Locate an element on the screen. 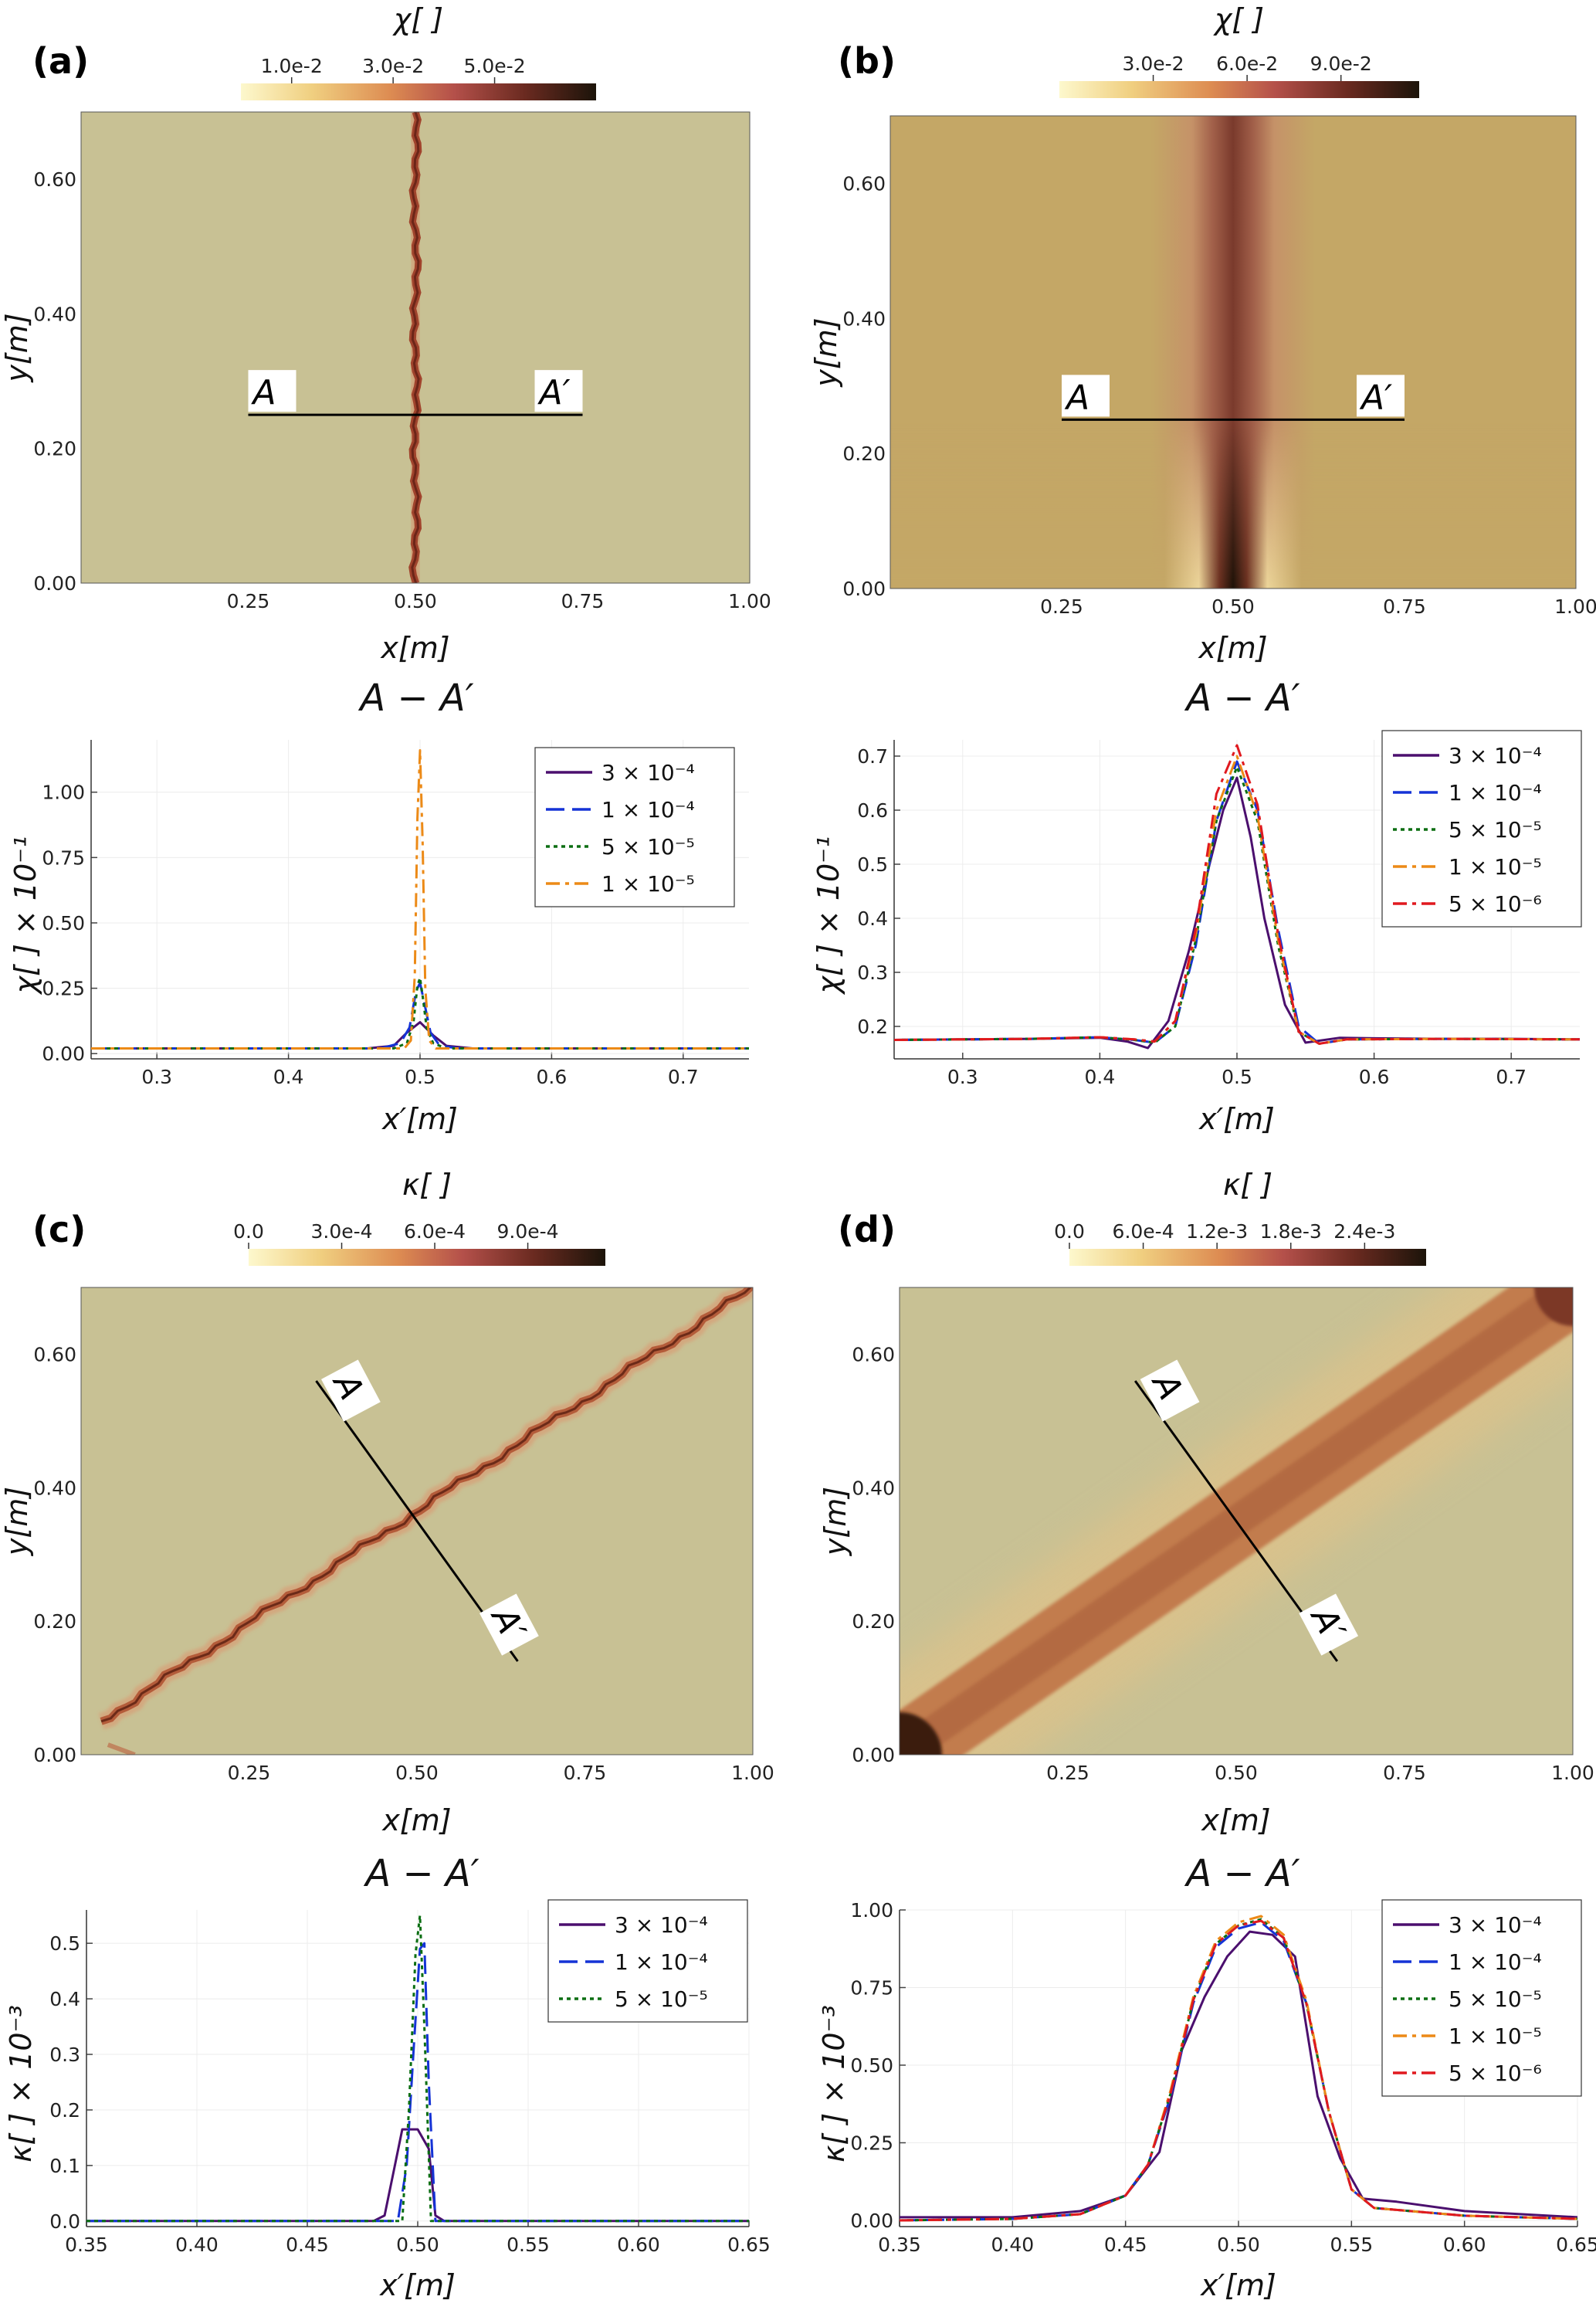 The height and width of the screenshot is (2310, 1596). colorbar-tick-label: 5.0e-2 is located at coordinates (495, 66).